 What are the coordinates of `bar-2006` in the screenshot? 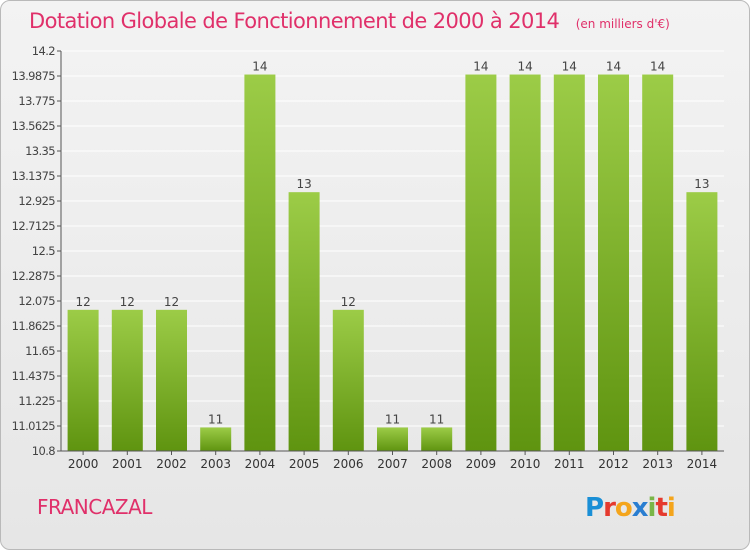 It's located at (348, 380).